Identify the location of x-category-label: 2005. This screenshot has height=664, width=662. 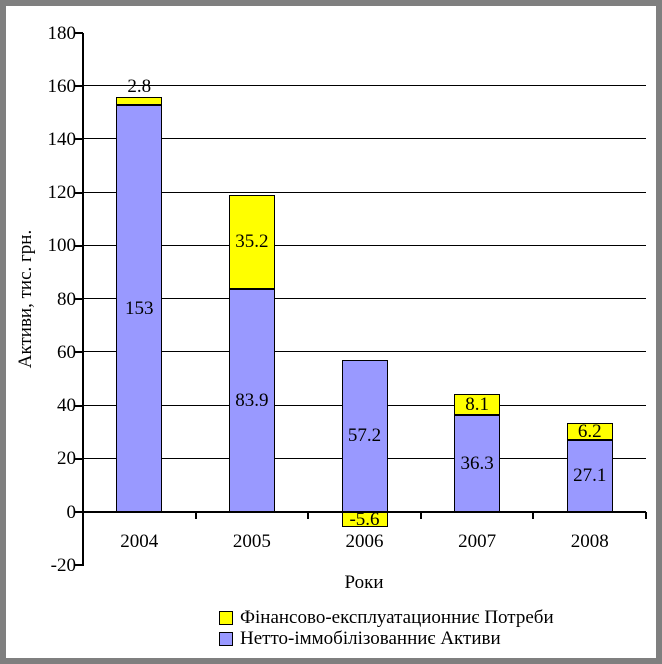
(251, 541).